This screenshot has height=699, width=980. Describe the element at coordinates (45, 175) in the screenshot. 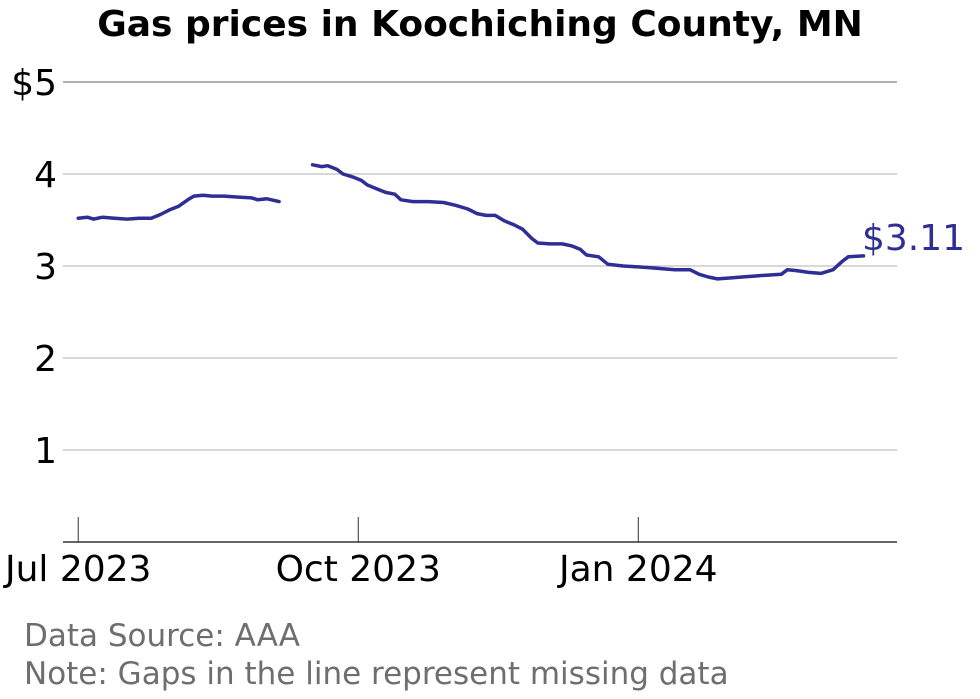

I see `y-tick-label: 4` at that location.